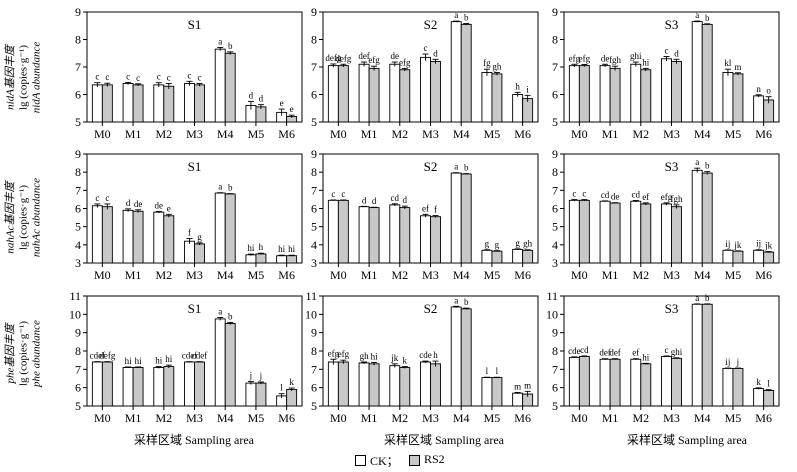 This screenshot has height=472, width=797. I want to click on row3-ylabel: phe基因丰度 lg (copies·g⁻¹) phe abundance, so click(24, 354).